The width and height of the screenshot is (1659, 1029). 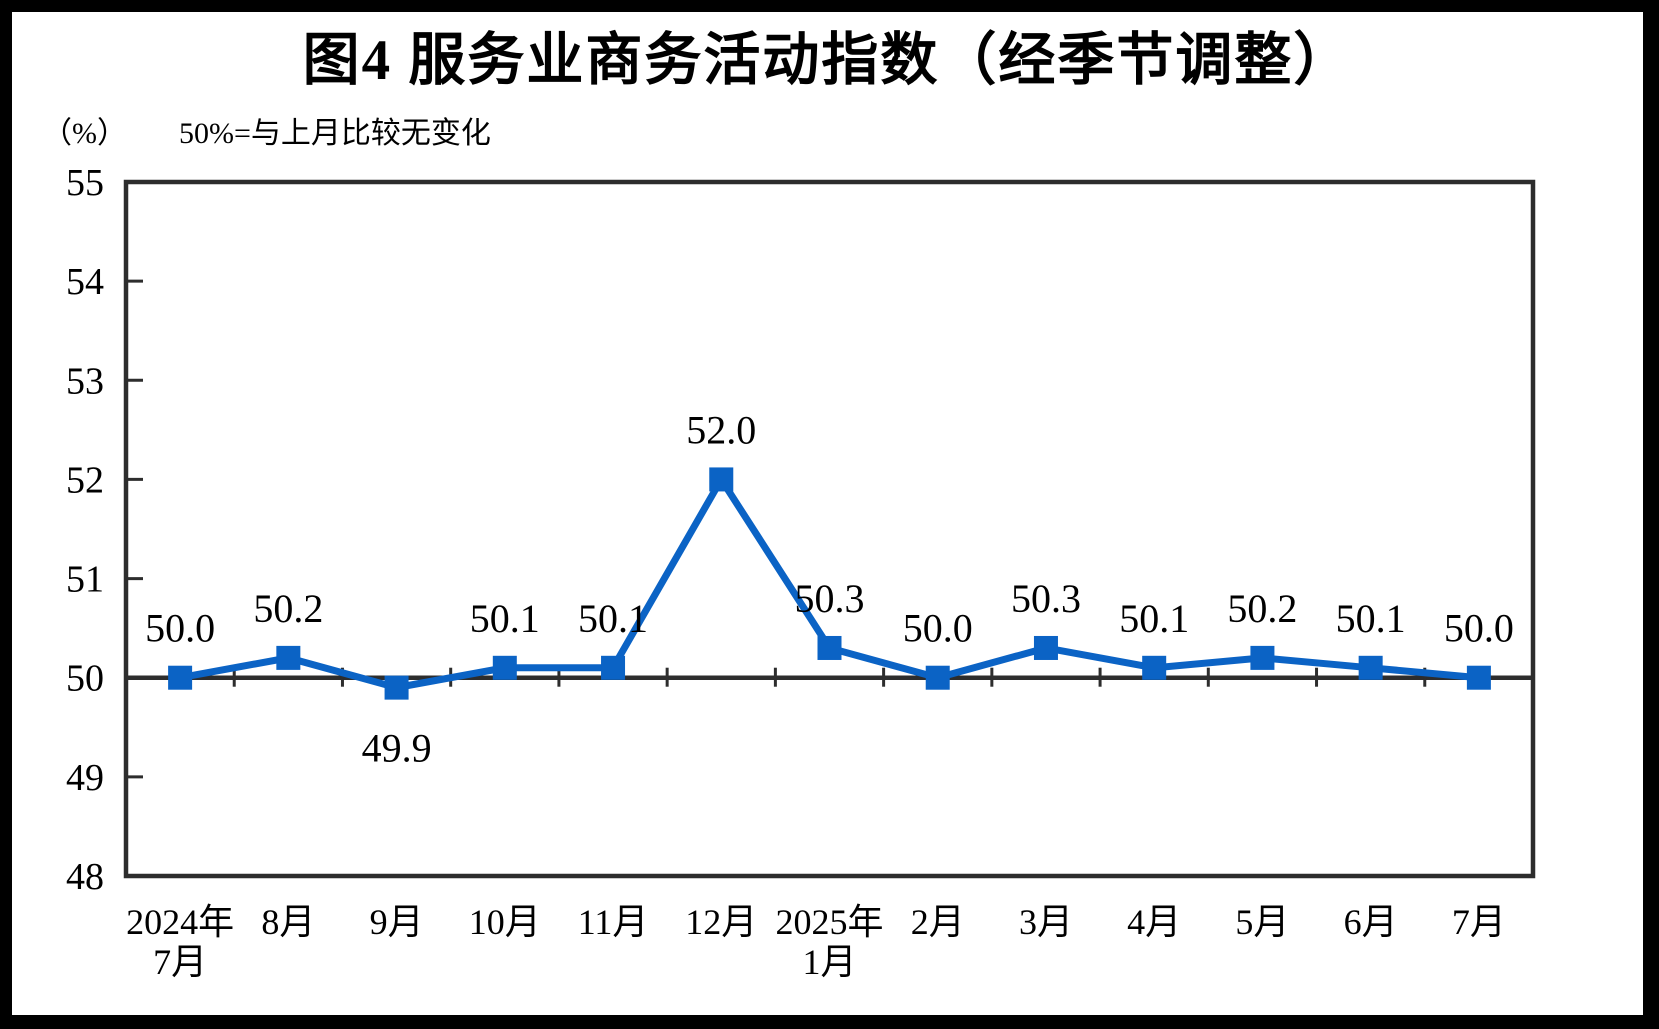 I want to click on y-axis-label: 54, so click(x=85, y=282).